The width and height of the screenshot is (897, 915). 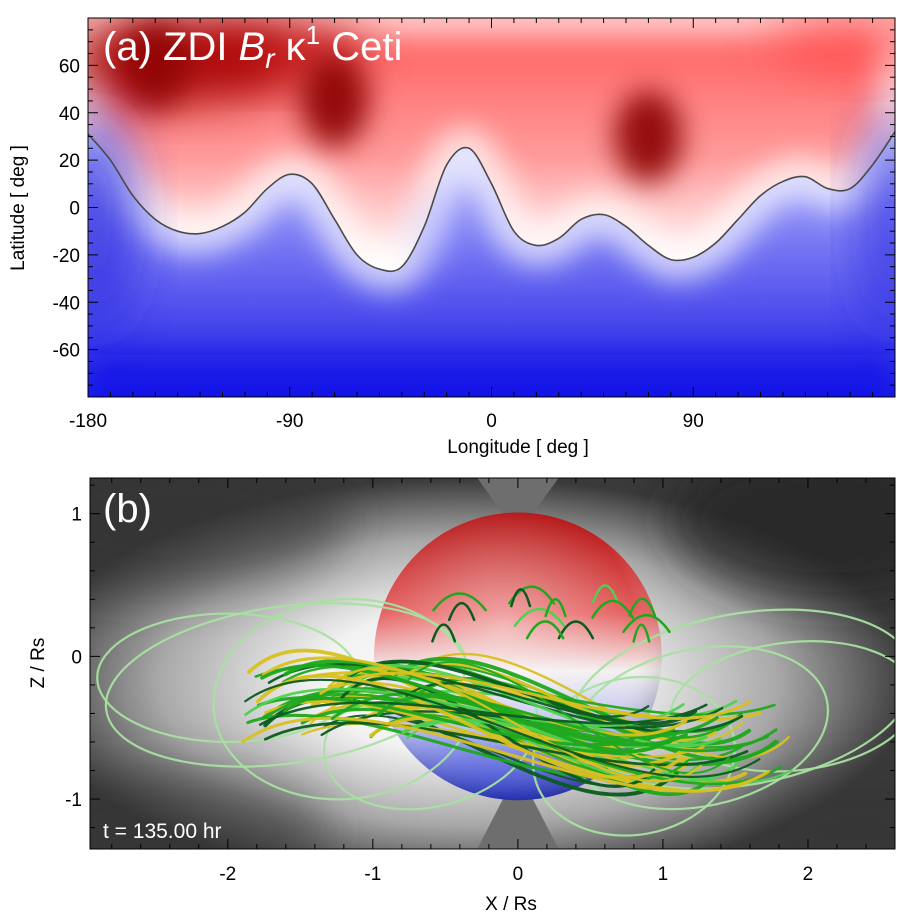 I want to click on corona-dark-lobe-left, so click(x=220, y=534).